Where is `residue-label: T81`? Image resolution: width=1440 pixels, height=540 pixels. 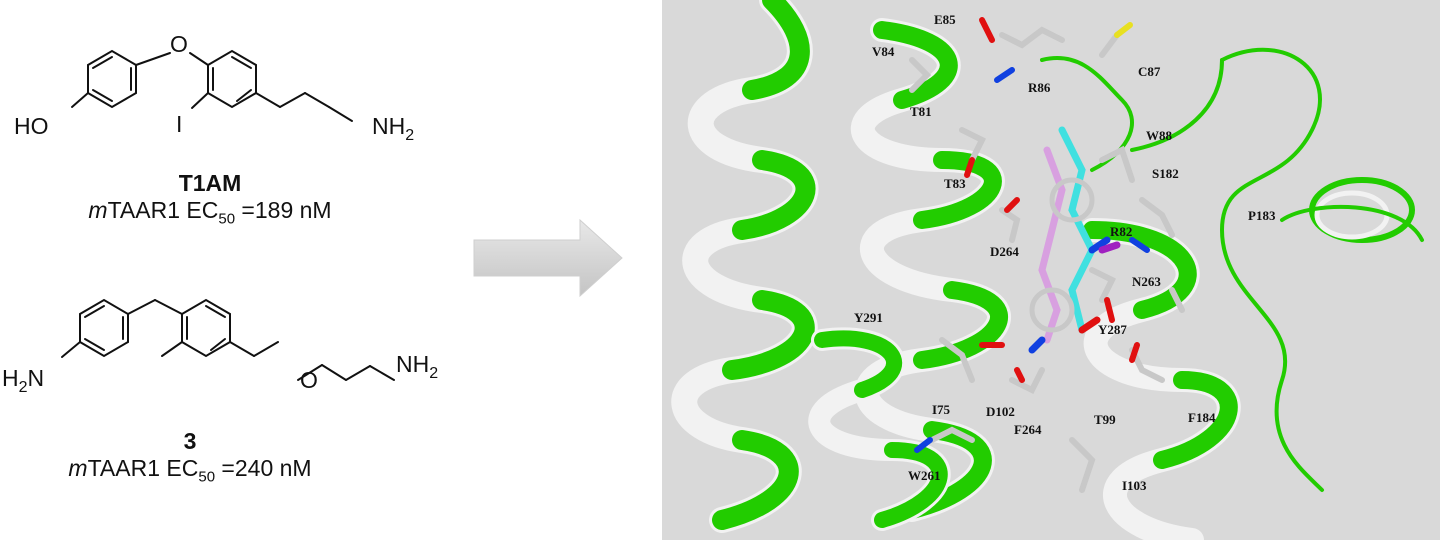 residue-label: T81 is located at coordinates (921, 111).